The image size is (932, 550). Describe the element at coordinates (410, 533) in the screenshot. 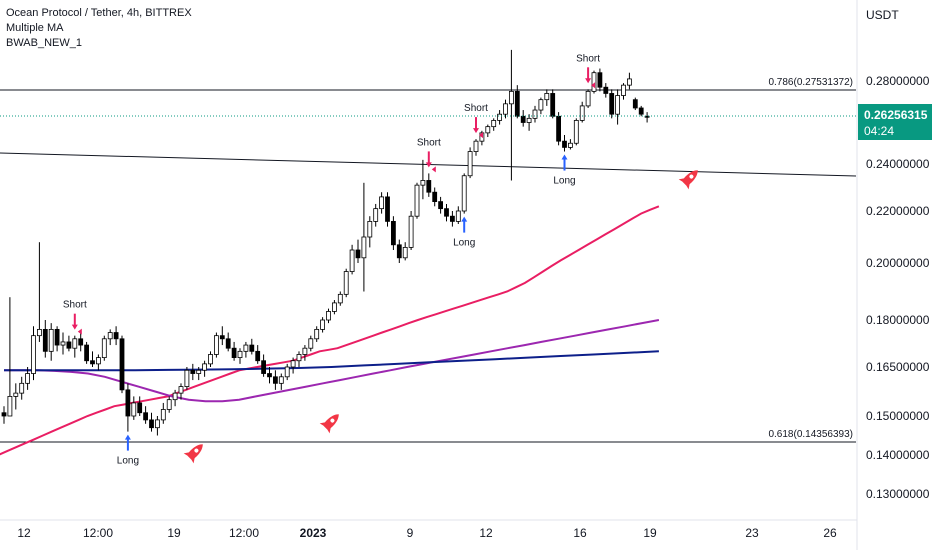

I see `x-tick-label: 9` at that location.